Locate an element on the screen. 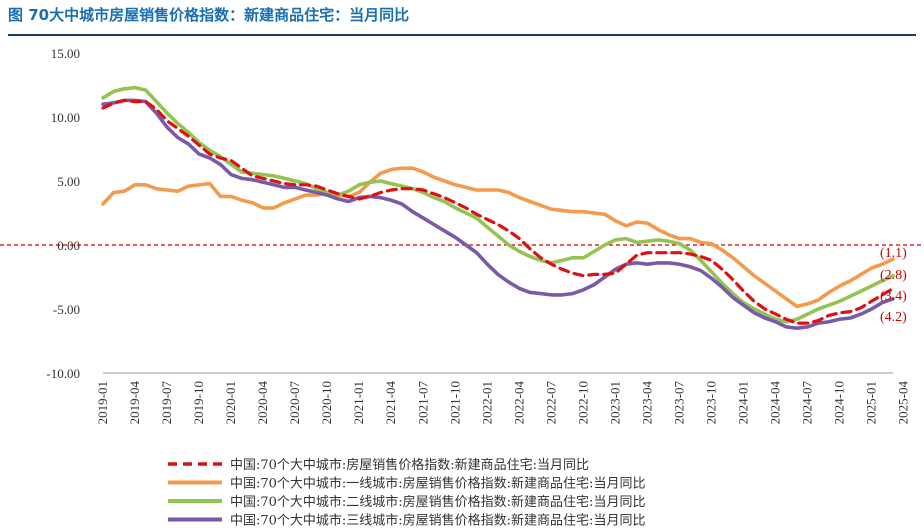 This screenshot has width=924, height=531. end-label: (2.8) is located at coordinates (893, 275).